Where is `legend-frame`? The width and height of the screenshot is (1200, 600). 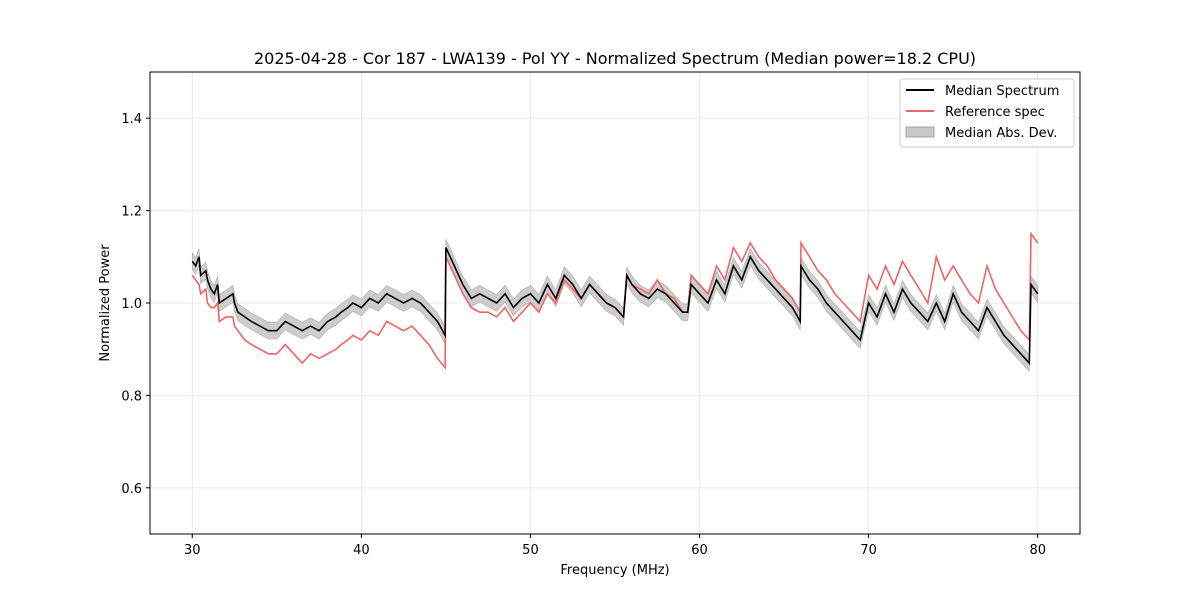 legend-frame is located at coordinates (987, 113).